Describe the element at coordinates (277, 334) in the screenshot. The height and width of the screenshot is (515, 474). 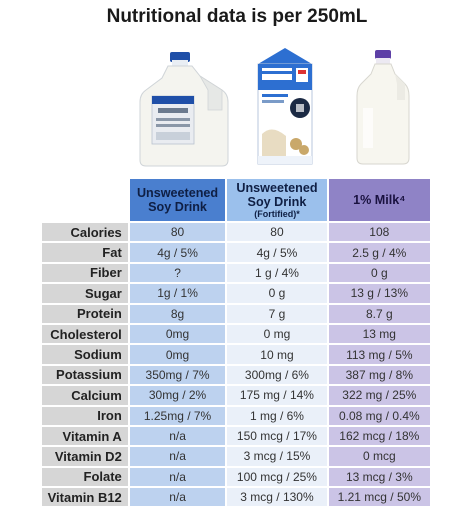
I see `table-cell: 0 mg` at that location.